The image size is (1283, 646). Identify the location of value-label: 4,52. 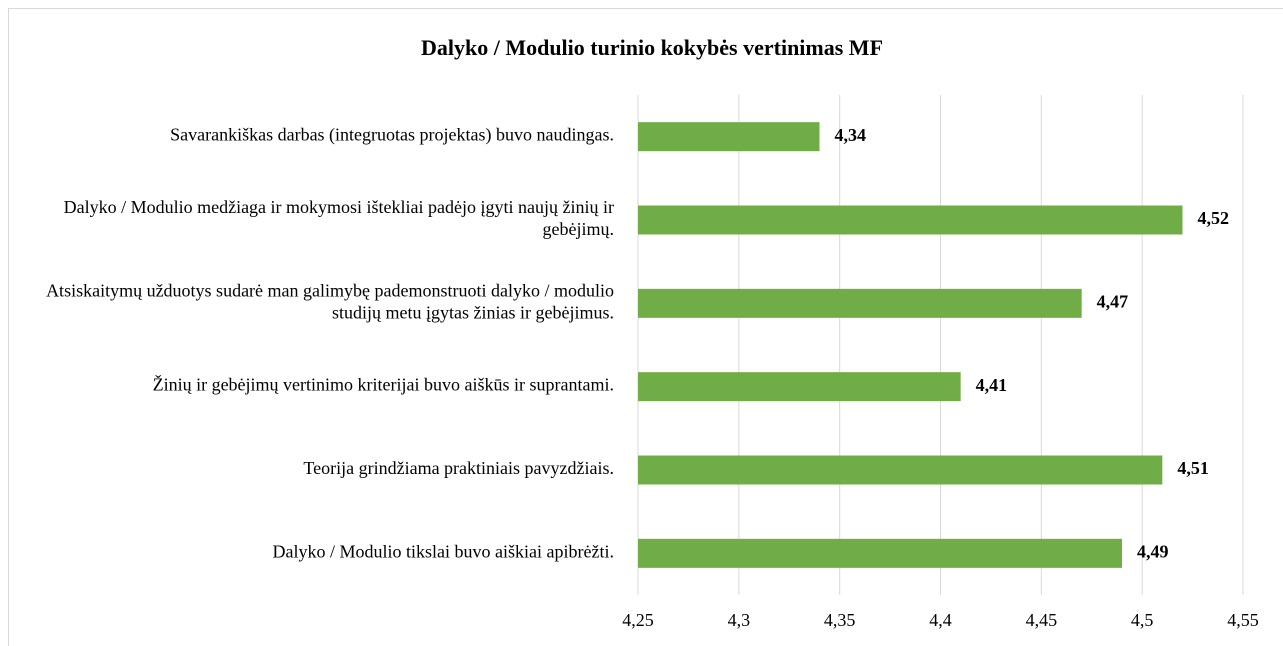
(1214, 218).